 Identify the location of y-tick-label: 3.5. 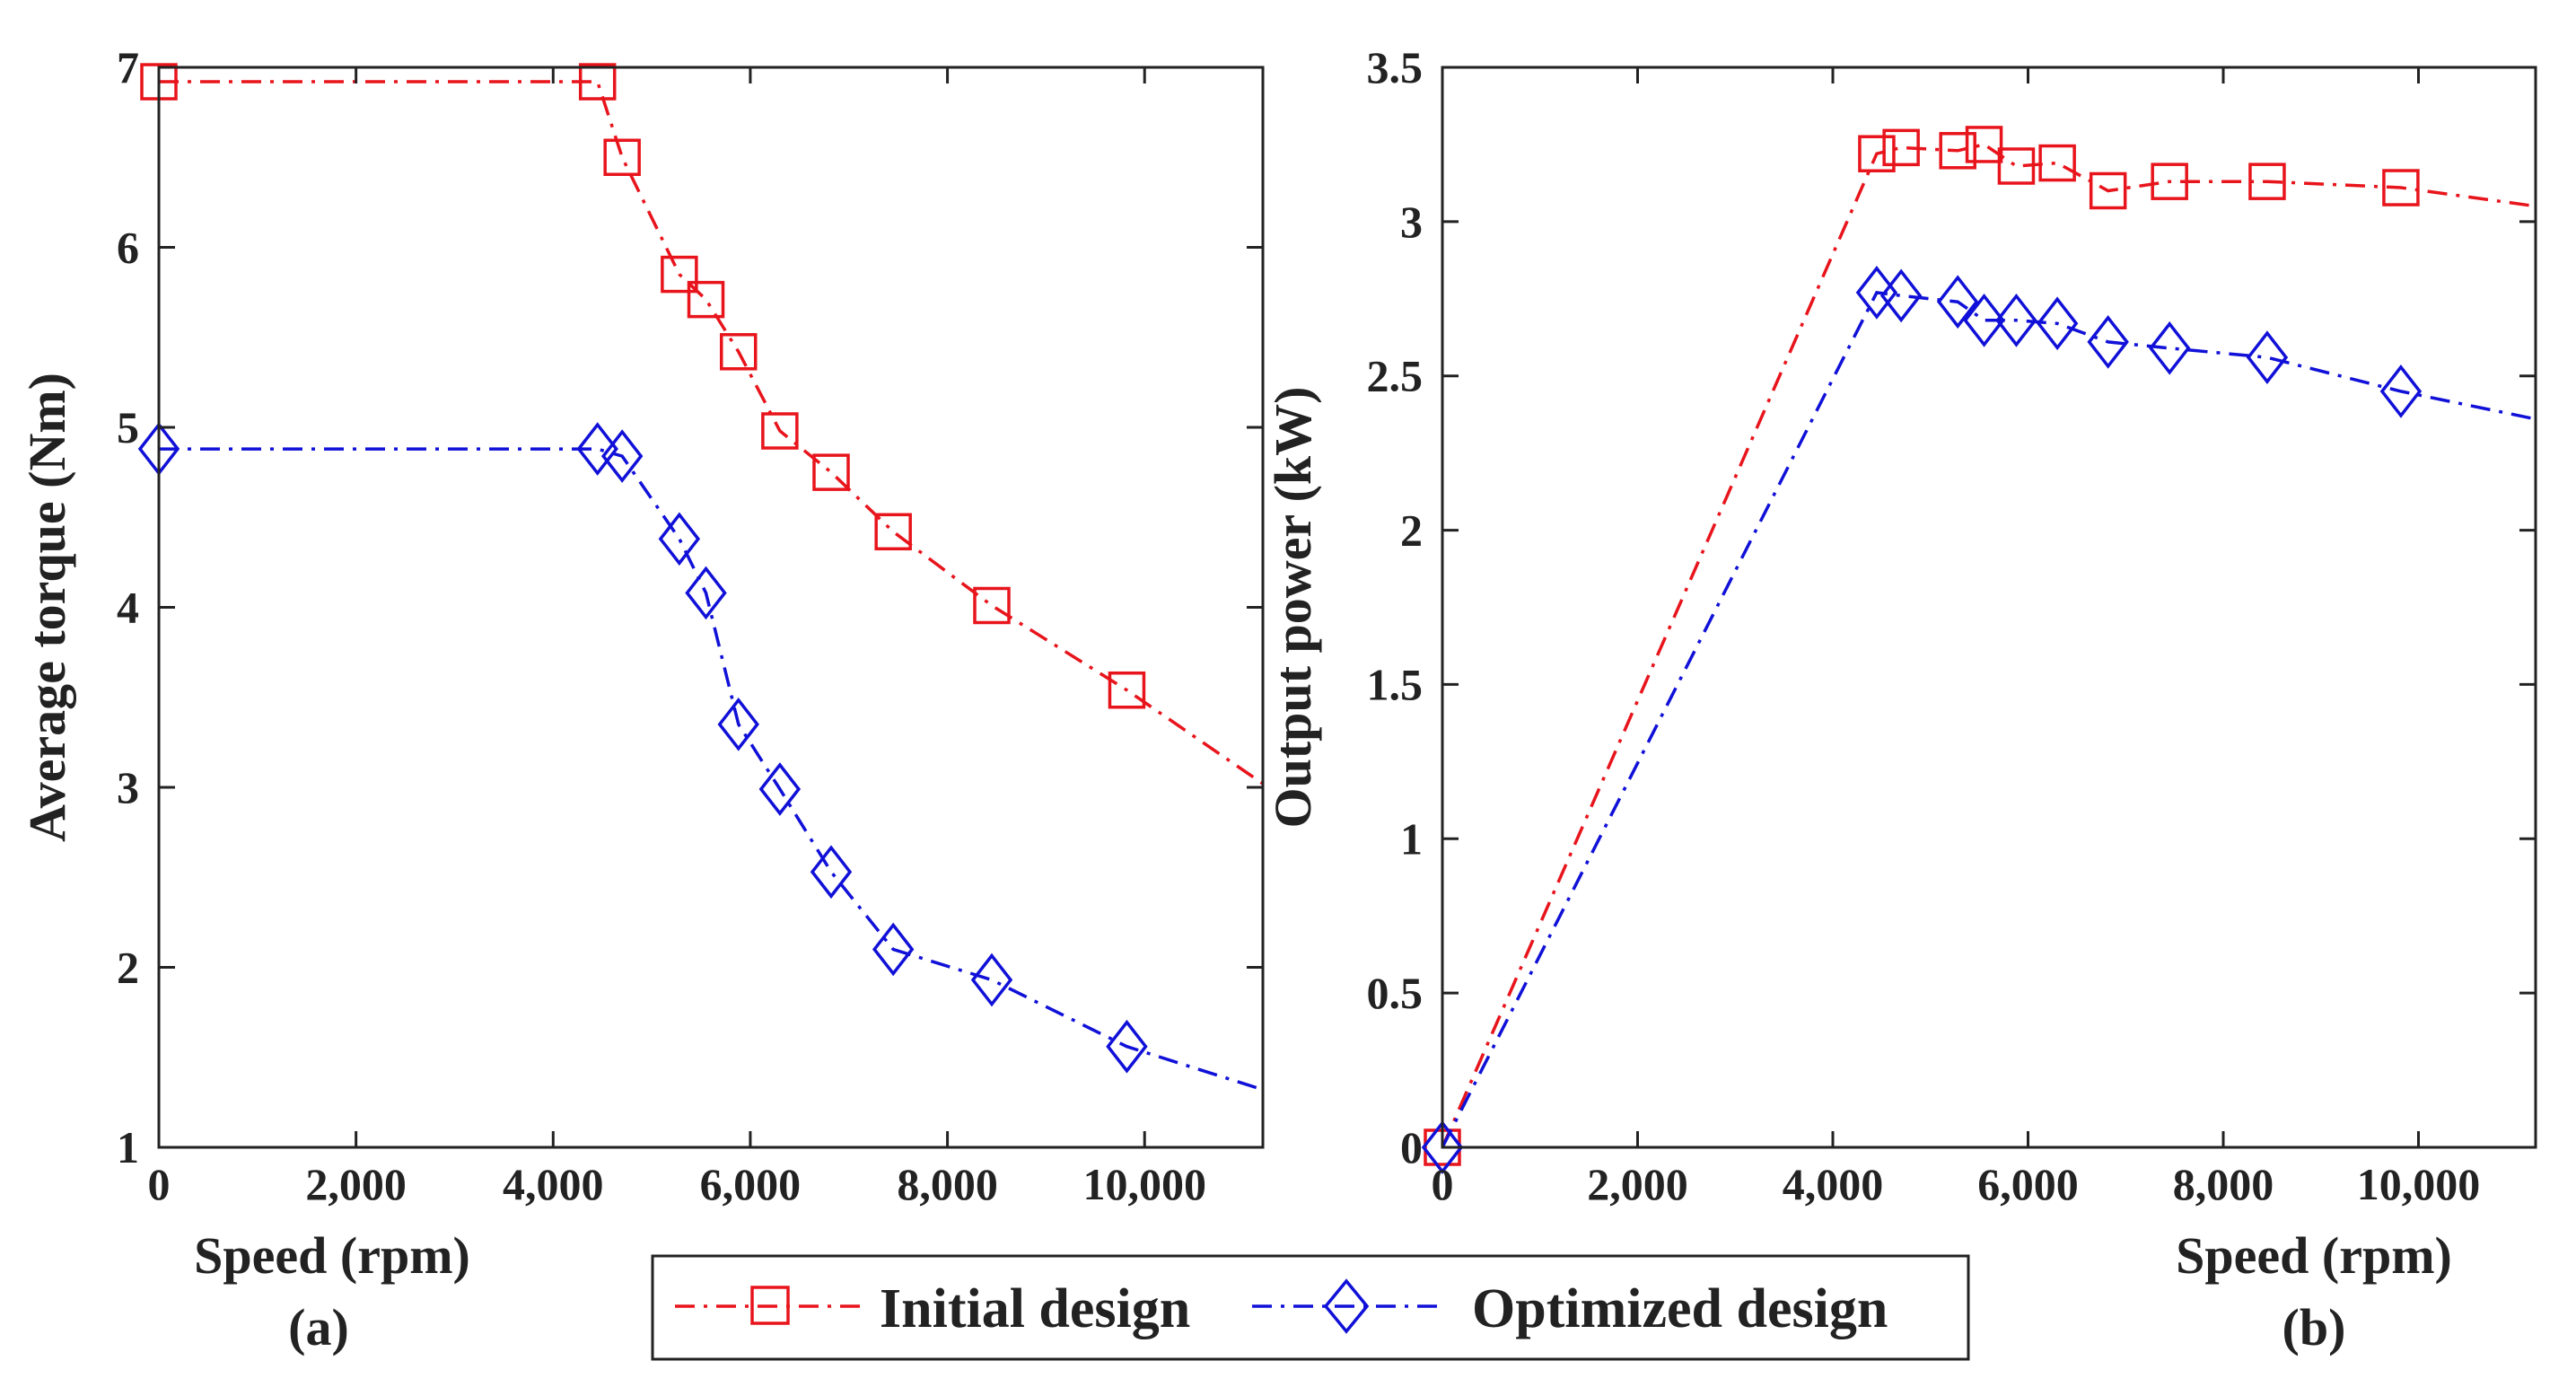
(1395, 67).